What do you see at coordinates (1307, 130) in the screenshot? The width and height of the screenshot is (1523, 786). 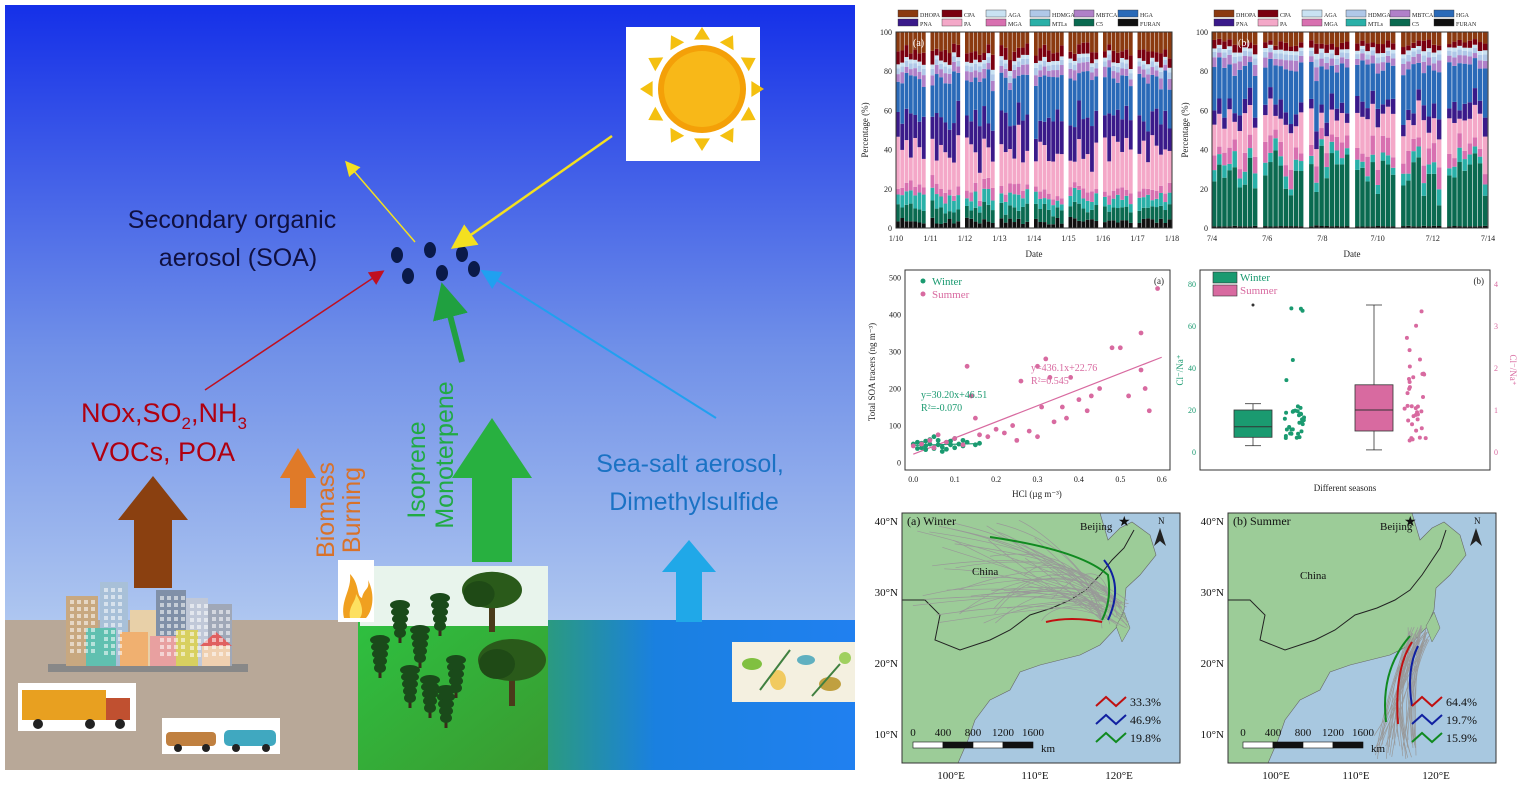 I see `bar-gap` at bounding box center [1307, 130].